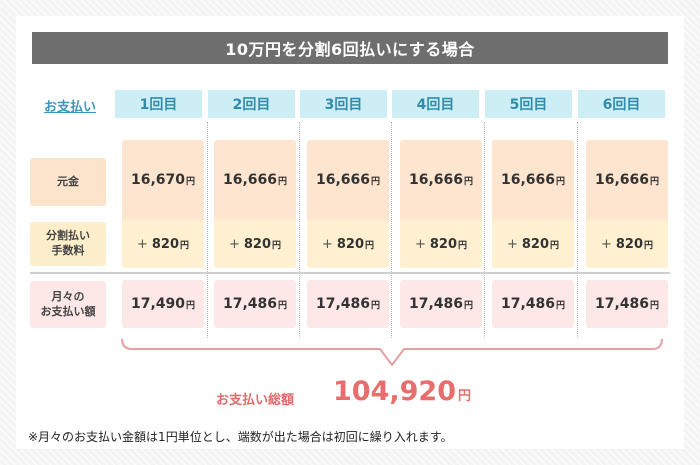  I want to click on principal-cell-6: 16,666 円, so click(627, 180).